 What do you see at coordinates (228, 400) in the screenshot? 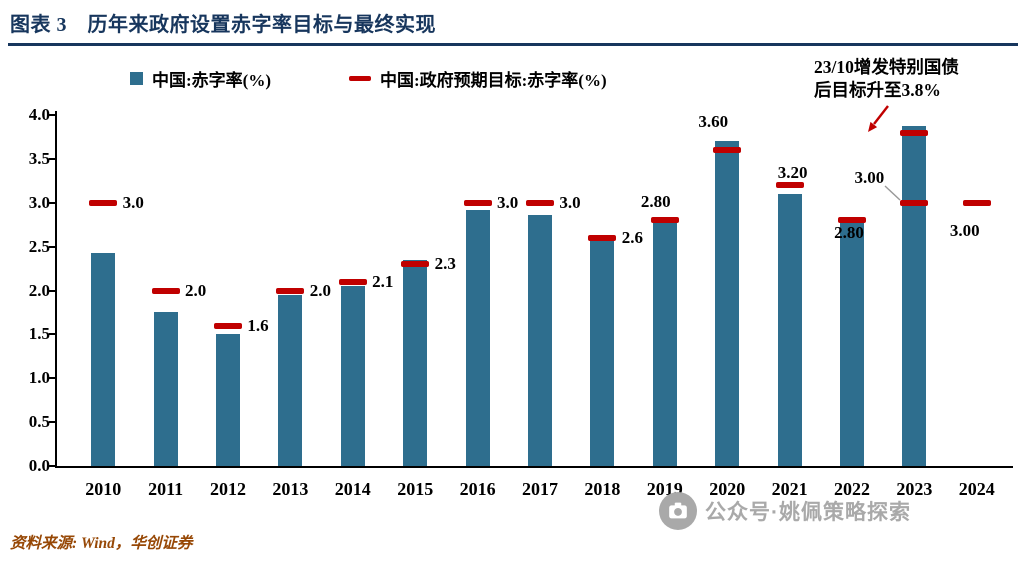
I see `bar-2012` at bounding box center [228, 400].